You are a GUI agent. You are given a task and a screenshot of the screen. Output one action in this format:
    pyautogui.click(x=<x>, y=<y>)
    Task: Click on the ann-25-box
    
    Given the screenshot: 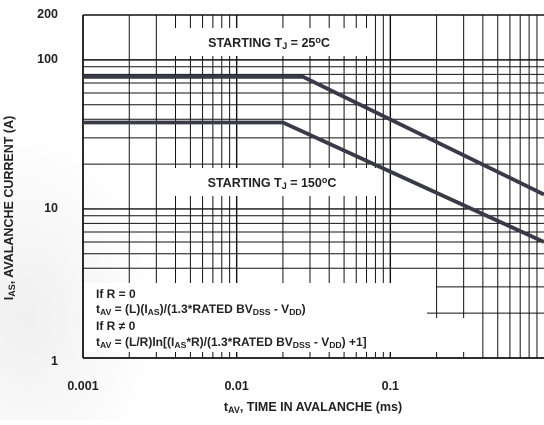 What is the action you would take?
    pyautogui.click(x=269, y=42)
    